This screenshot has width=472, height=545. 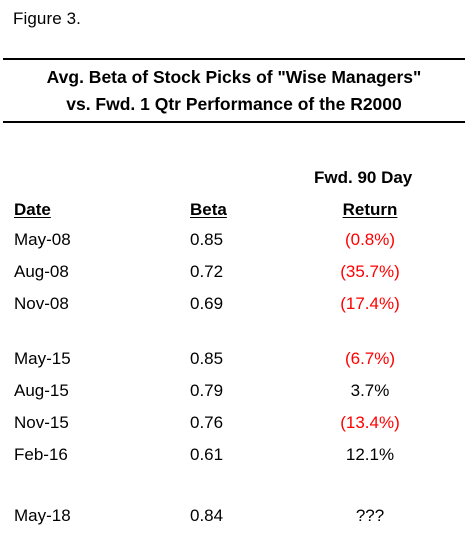 I want to click on beta-cell: 0.84, so click(x=207, y=515).